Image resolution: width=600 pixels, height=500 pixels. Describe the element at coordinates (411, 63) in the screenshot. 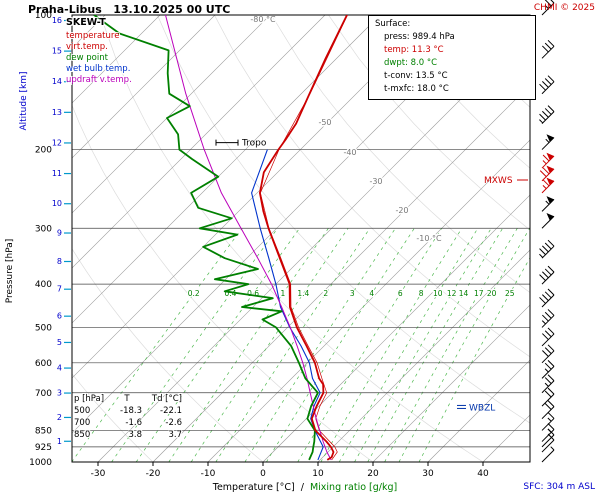

I see `surface-dwpt: dwpt: 8.0 °C` at that location.